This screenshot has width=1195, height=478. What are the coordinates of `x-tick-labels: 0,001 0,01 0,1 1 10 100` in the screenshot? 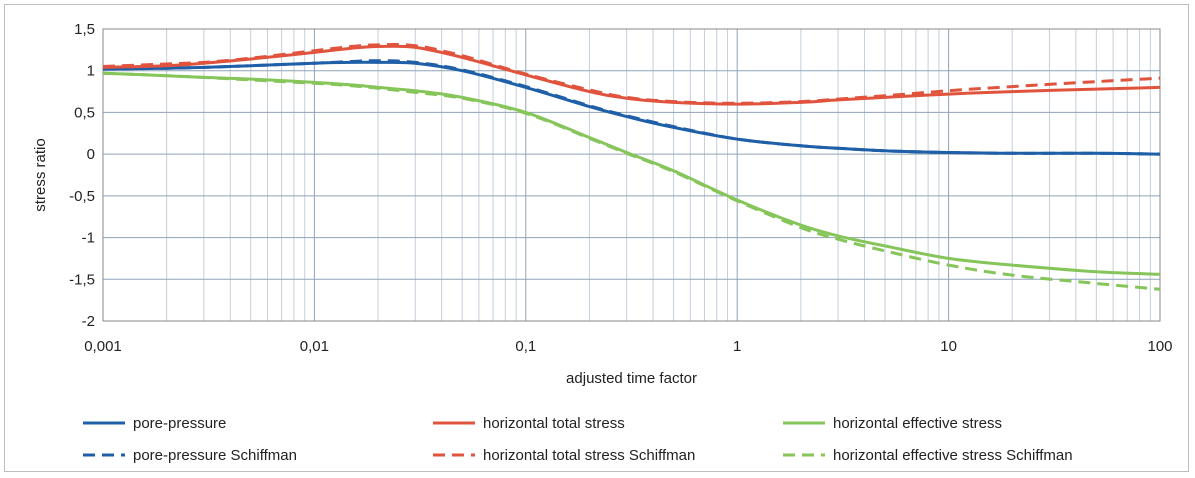 It's located at (628, 346).